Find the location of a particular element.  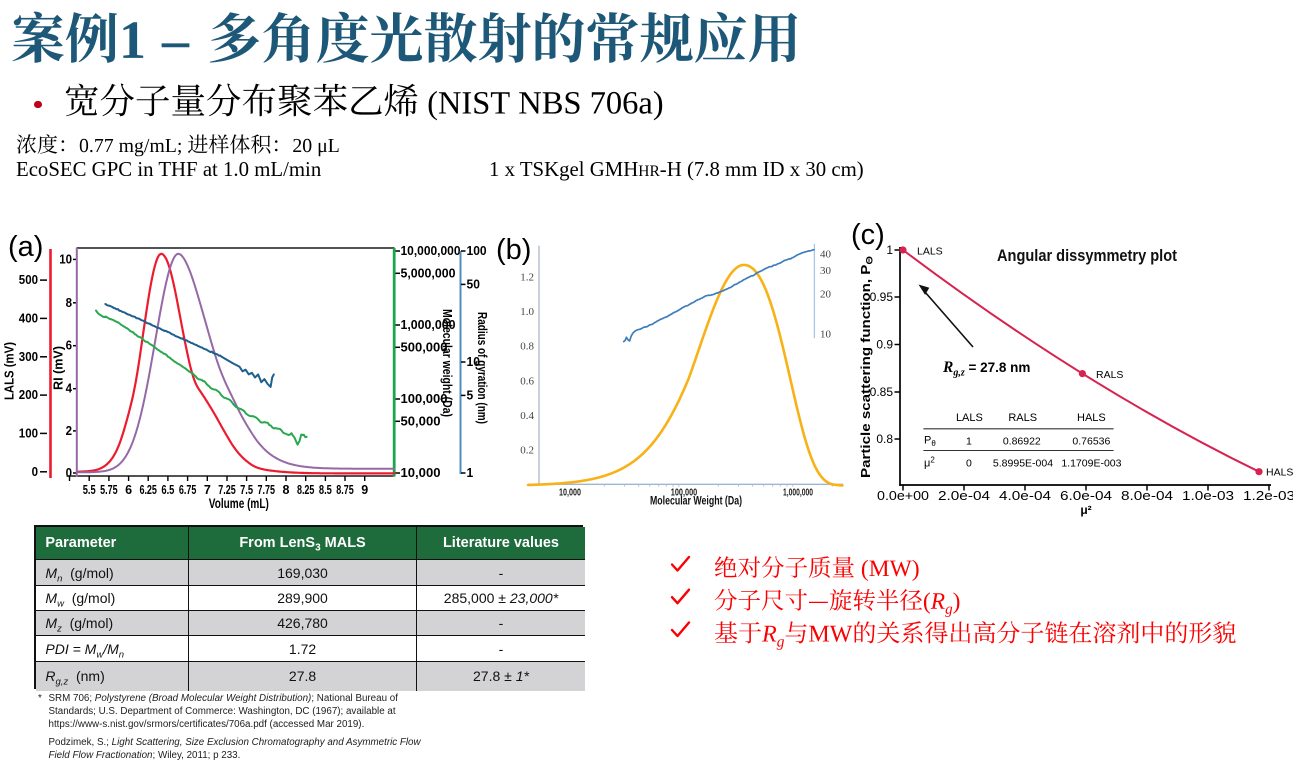

svg-text: 2.0e-04 is located at coordinates (964, 495).